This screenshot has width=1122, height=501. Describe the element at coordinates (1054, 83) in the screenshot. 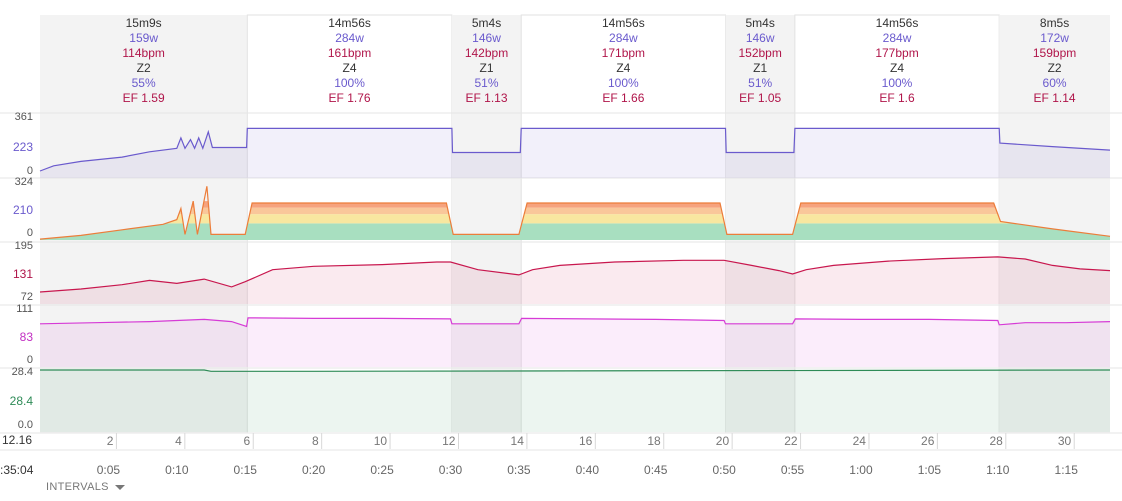

I see `interval-pct: 60%` at that location.